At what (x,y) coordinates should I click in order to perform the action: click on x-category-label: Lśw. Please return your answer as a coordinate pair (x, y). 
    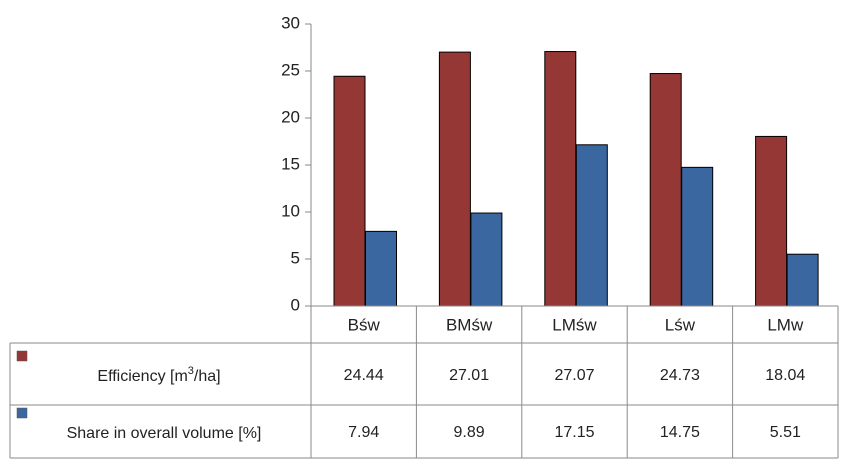
    Looking at the image, I should click on (680, 324).